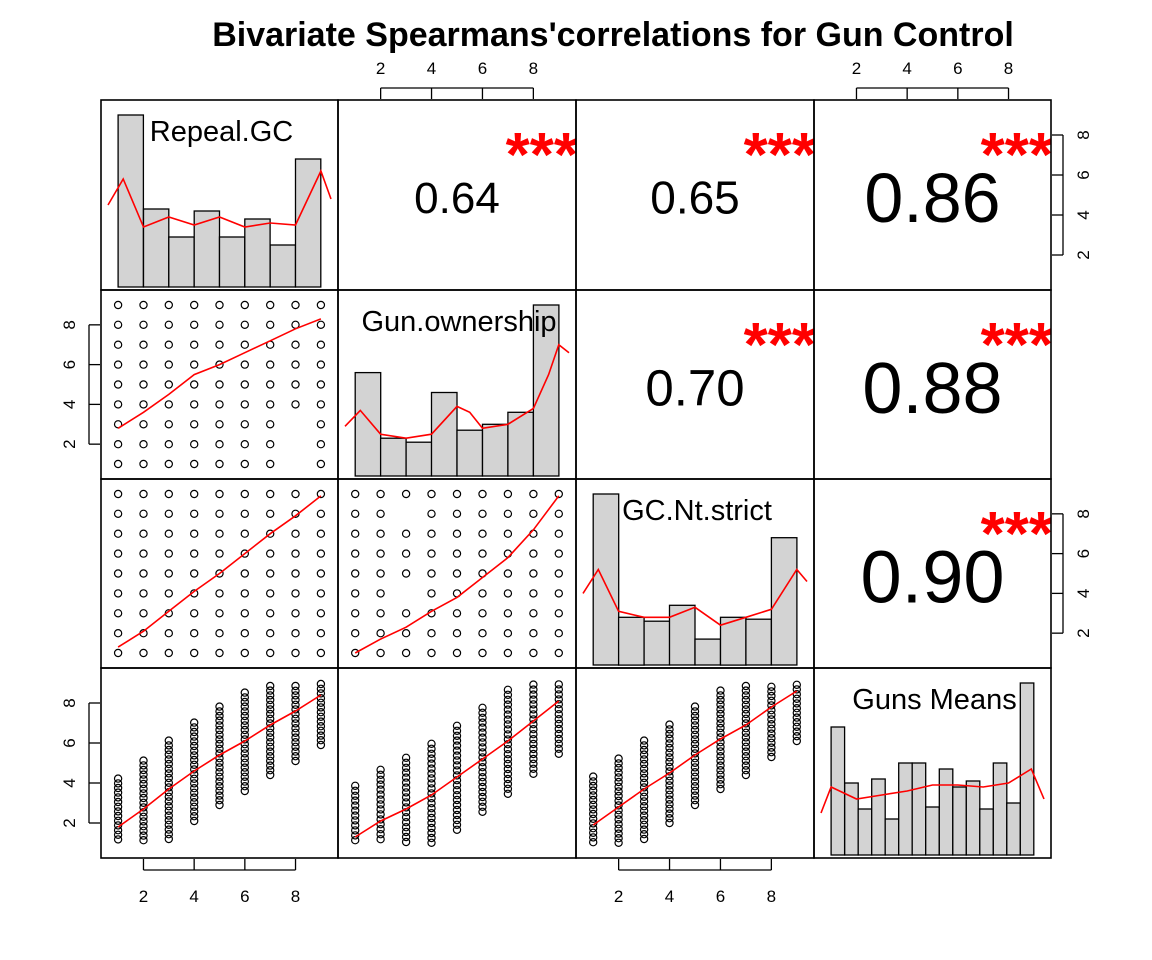 The height and width of the screenshot is (960, 1152). I want to click on correlation-panel: 0.64***, so click(495, 172).